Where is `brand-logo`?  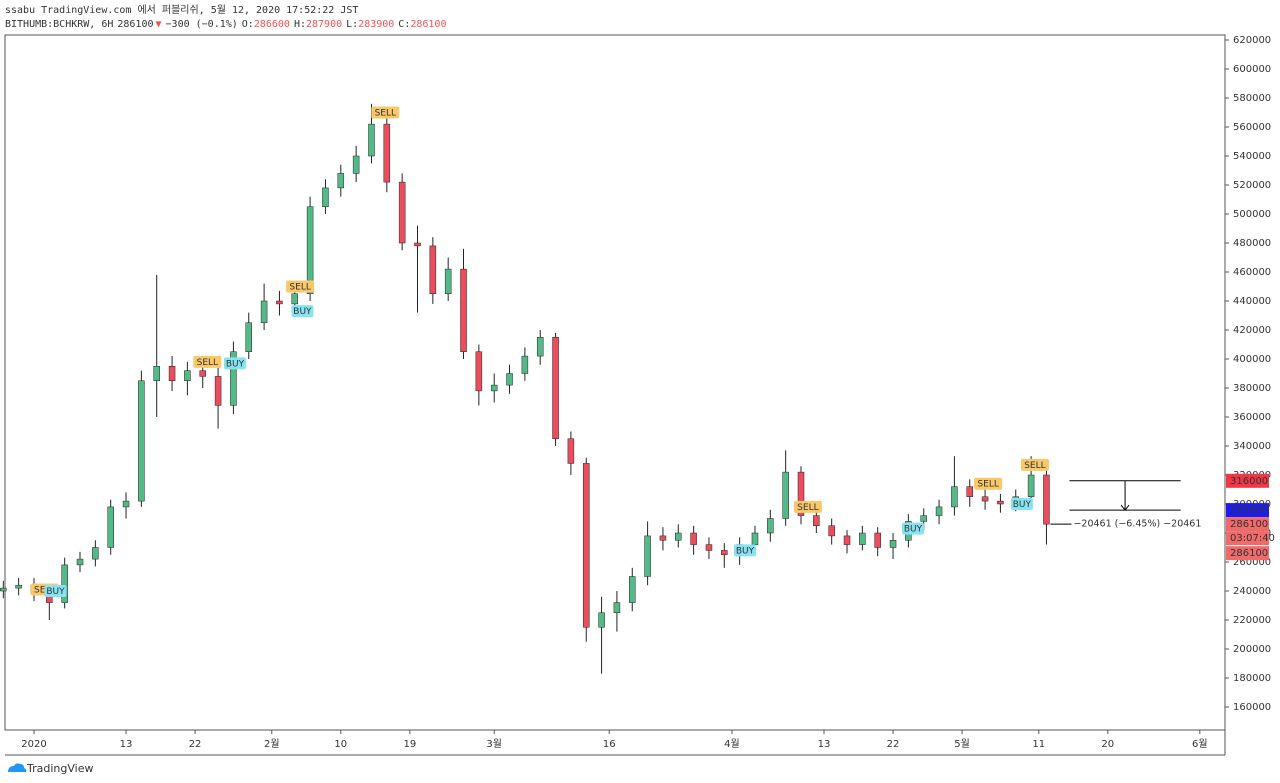 brand-logo is located at coordinates (17, 767).